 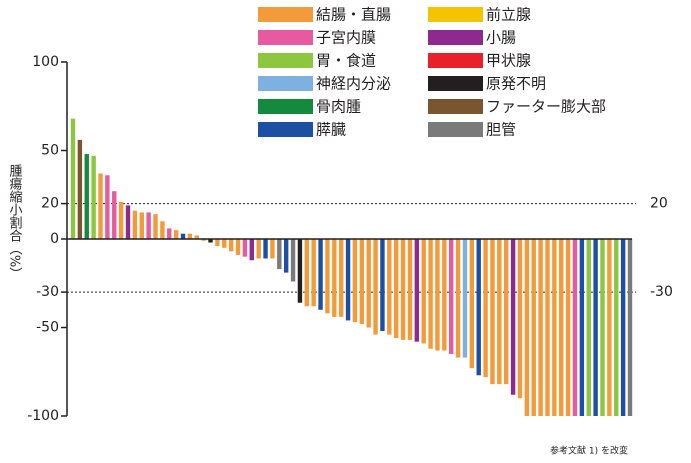 I want to click on legend-label: 膵臓, so click(x=331, y=130).